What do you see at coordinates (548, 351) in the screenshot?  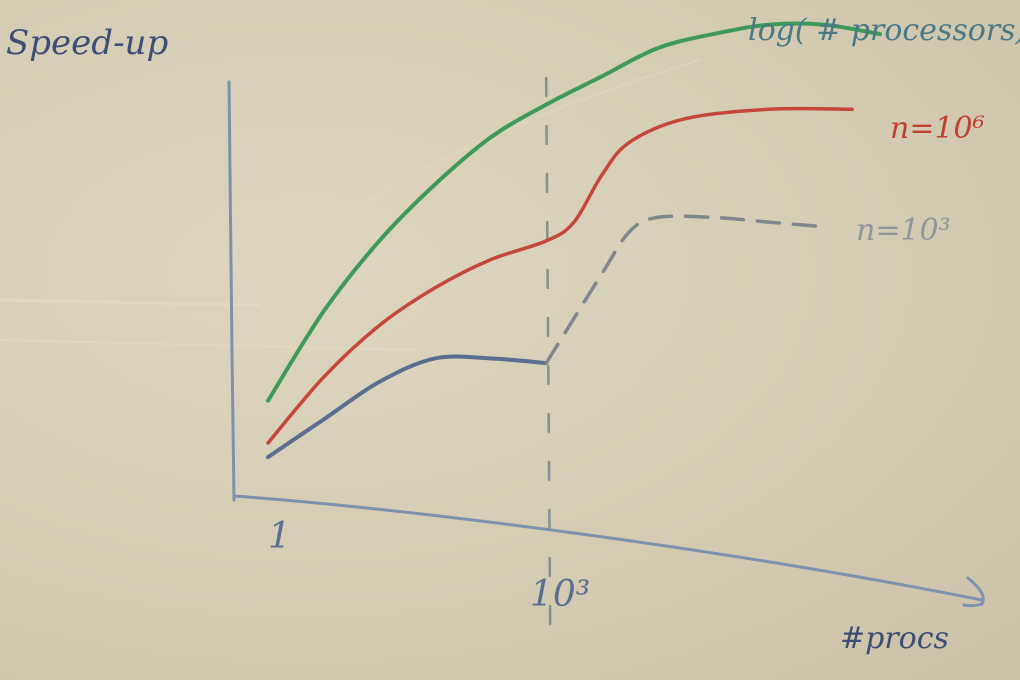 I see `vertical-marker-10e3` at bounding box center [548, 351].